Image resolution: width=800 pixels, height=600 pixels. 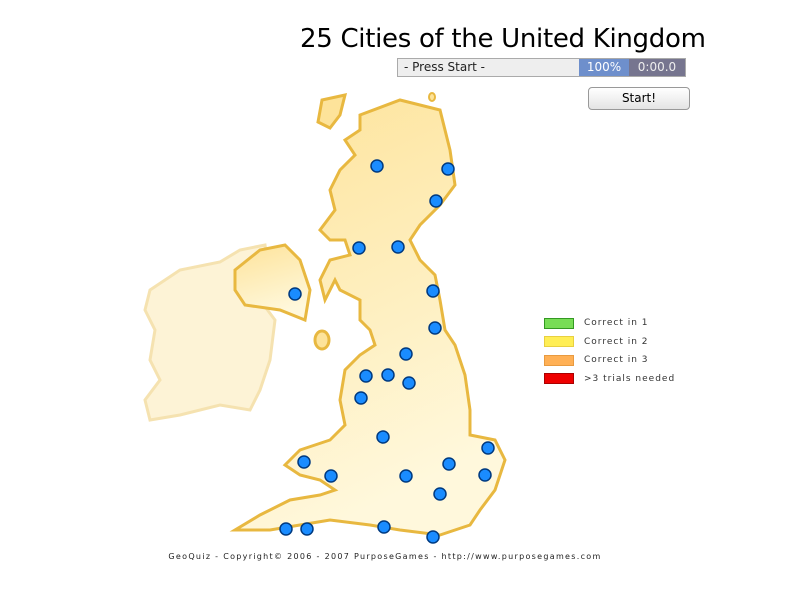 I want to click on legend-item: Correct in 1, so click(x=609, y=323).